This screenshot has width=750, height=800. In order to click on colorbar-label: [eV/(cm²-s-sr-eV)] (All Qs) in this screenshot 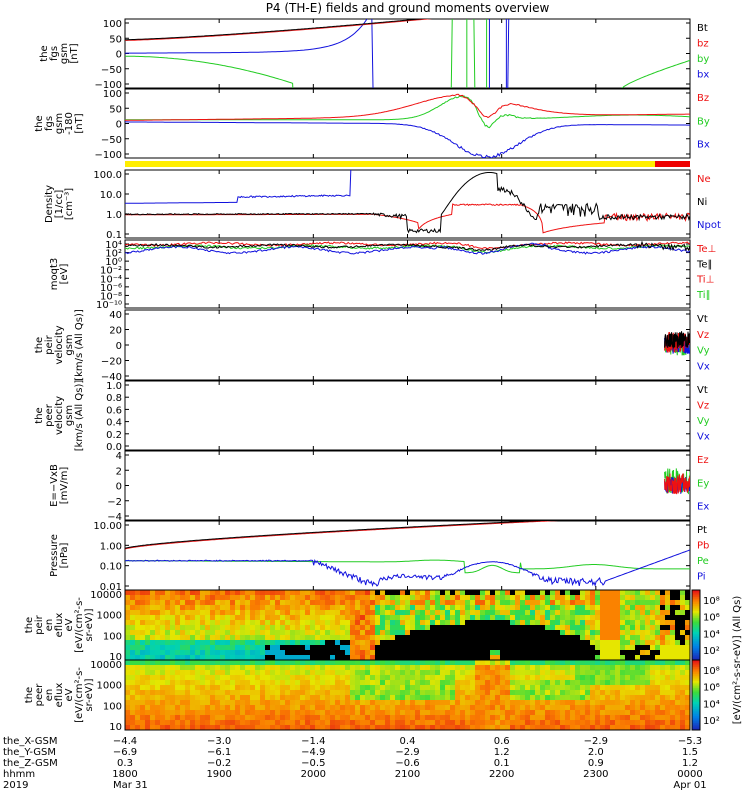, I will do `click(737, 660)`.